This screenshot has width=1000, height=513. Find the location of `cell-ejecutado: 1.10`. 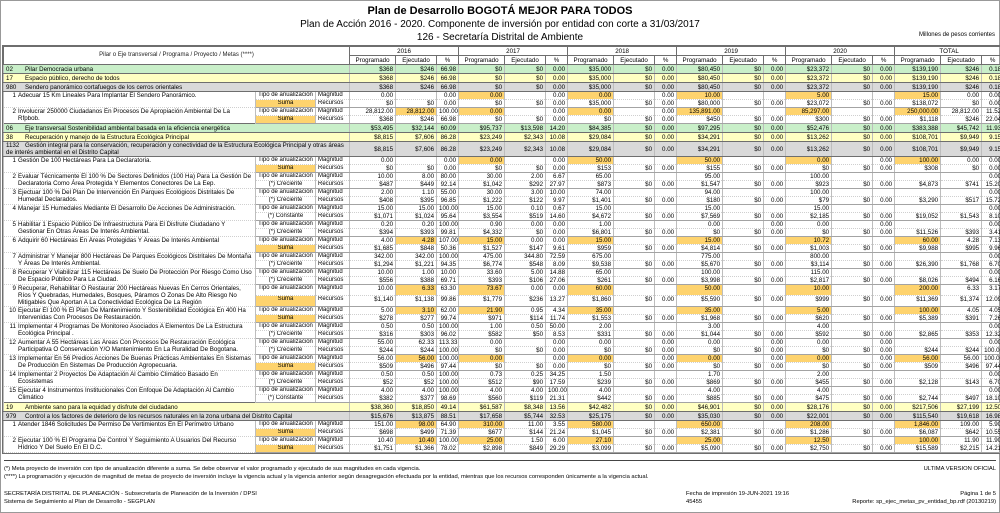

cell-ejecutado: 1.10 is located at coordinates (416, 193).